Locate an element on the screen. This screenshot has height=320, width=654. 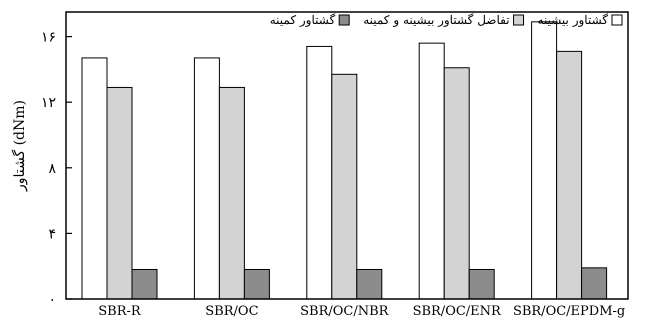
y-tick-label: ۴ is located at coordinates (52, 234).